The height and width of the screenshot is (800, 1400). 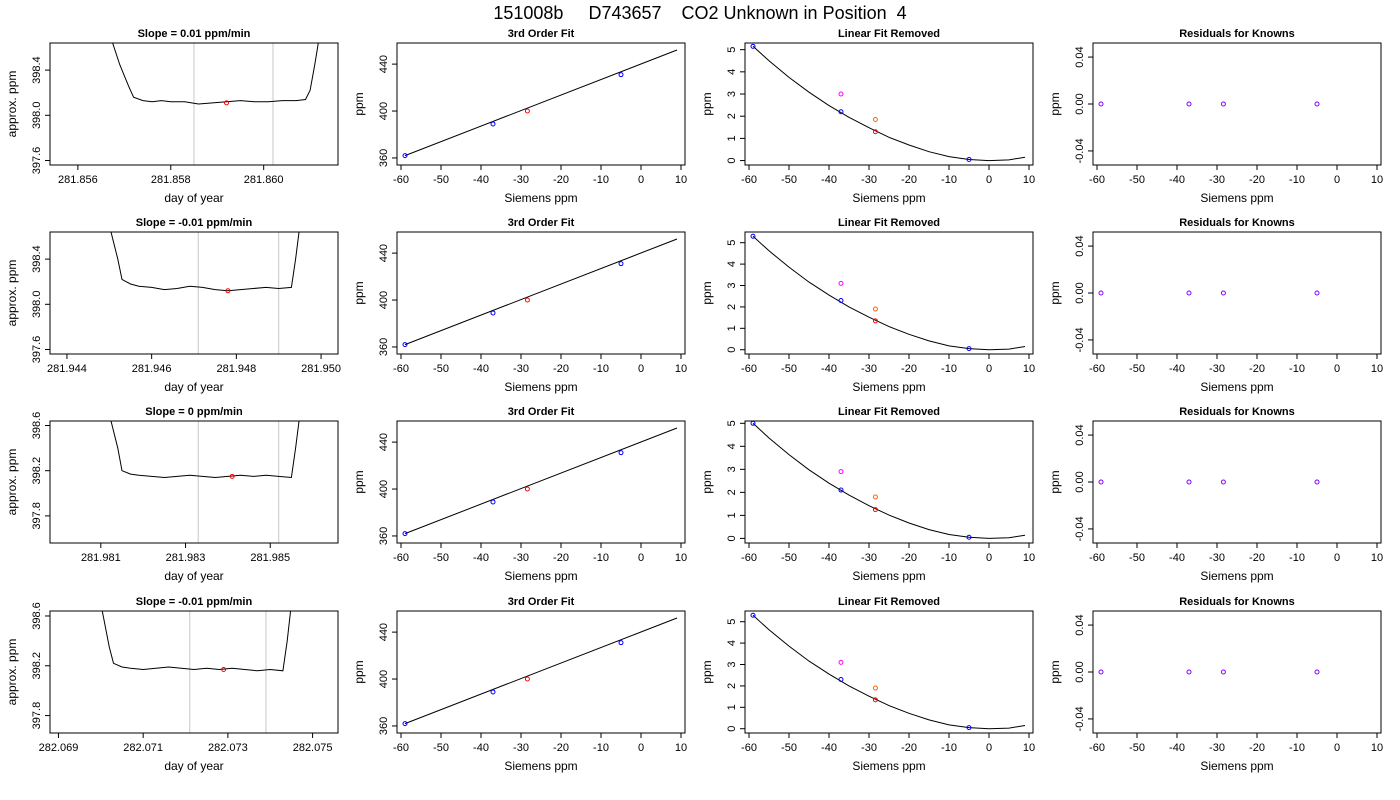 What do you see at coordinates (321, 369) in the screenshot?
I see `x-tick-label: 281.950` at bounding box center [321, 369].